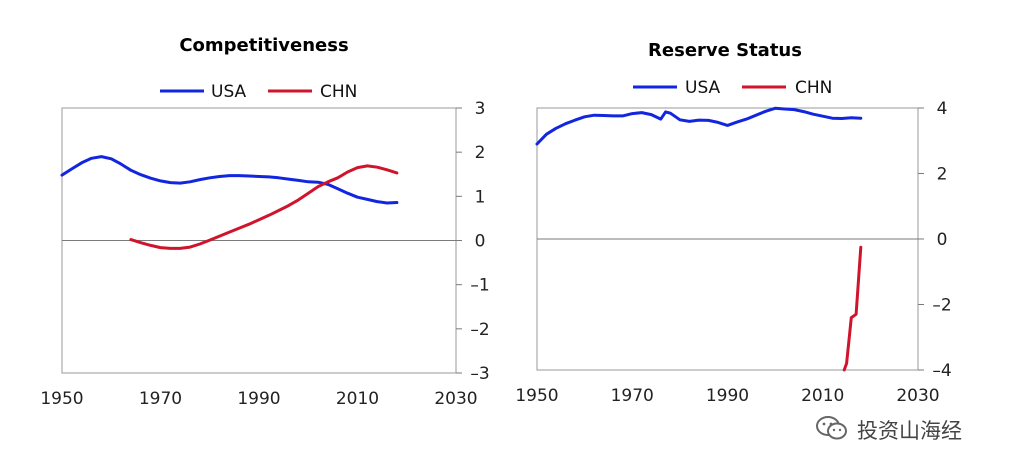  What do you see at coordinates (264, 207) in the screenshot?
I see `series-line-chn` at bounding box center [264, 207].